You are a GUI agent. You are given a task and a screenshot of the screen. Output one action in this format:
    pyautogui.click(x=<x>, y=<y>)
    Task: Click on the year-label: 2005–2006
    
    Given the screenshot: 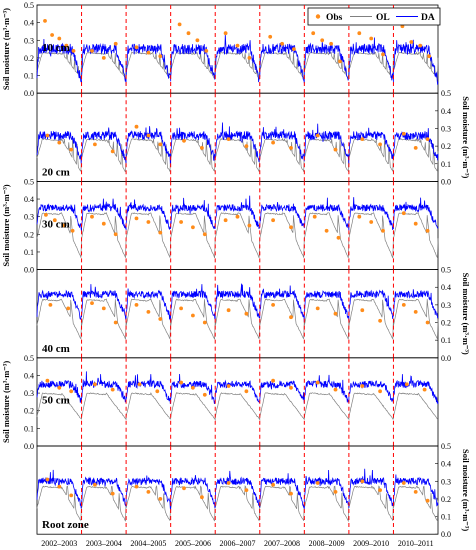 What is the action you would take?
    pyautogui.click(x=193, y=543)
    